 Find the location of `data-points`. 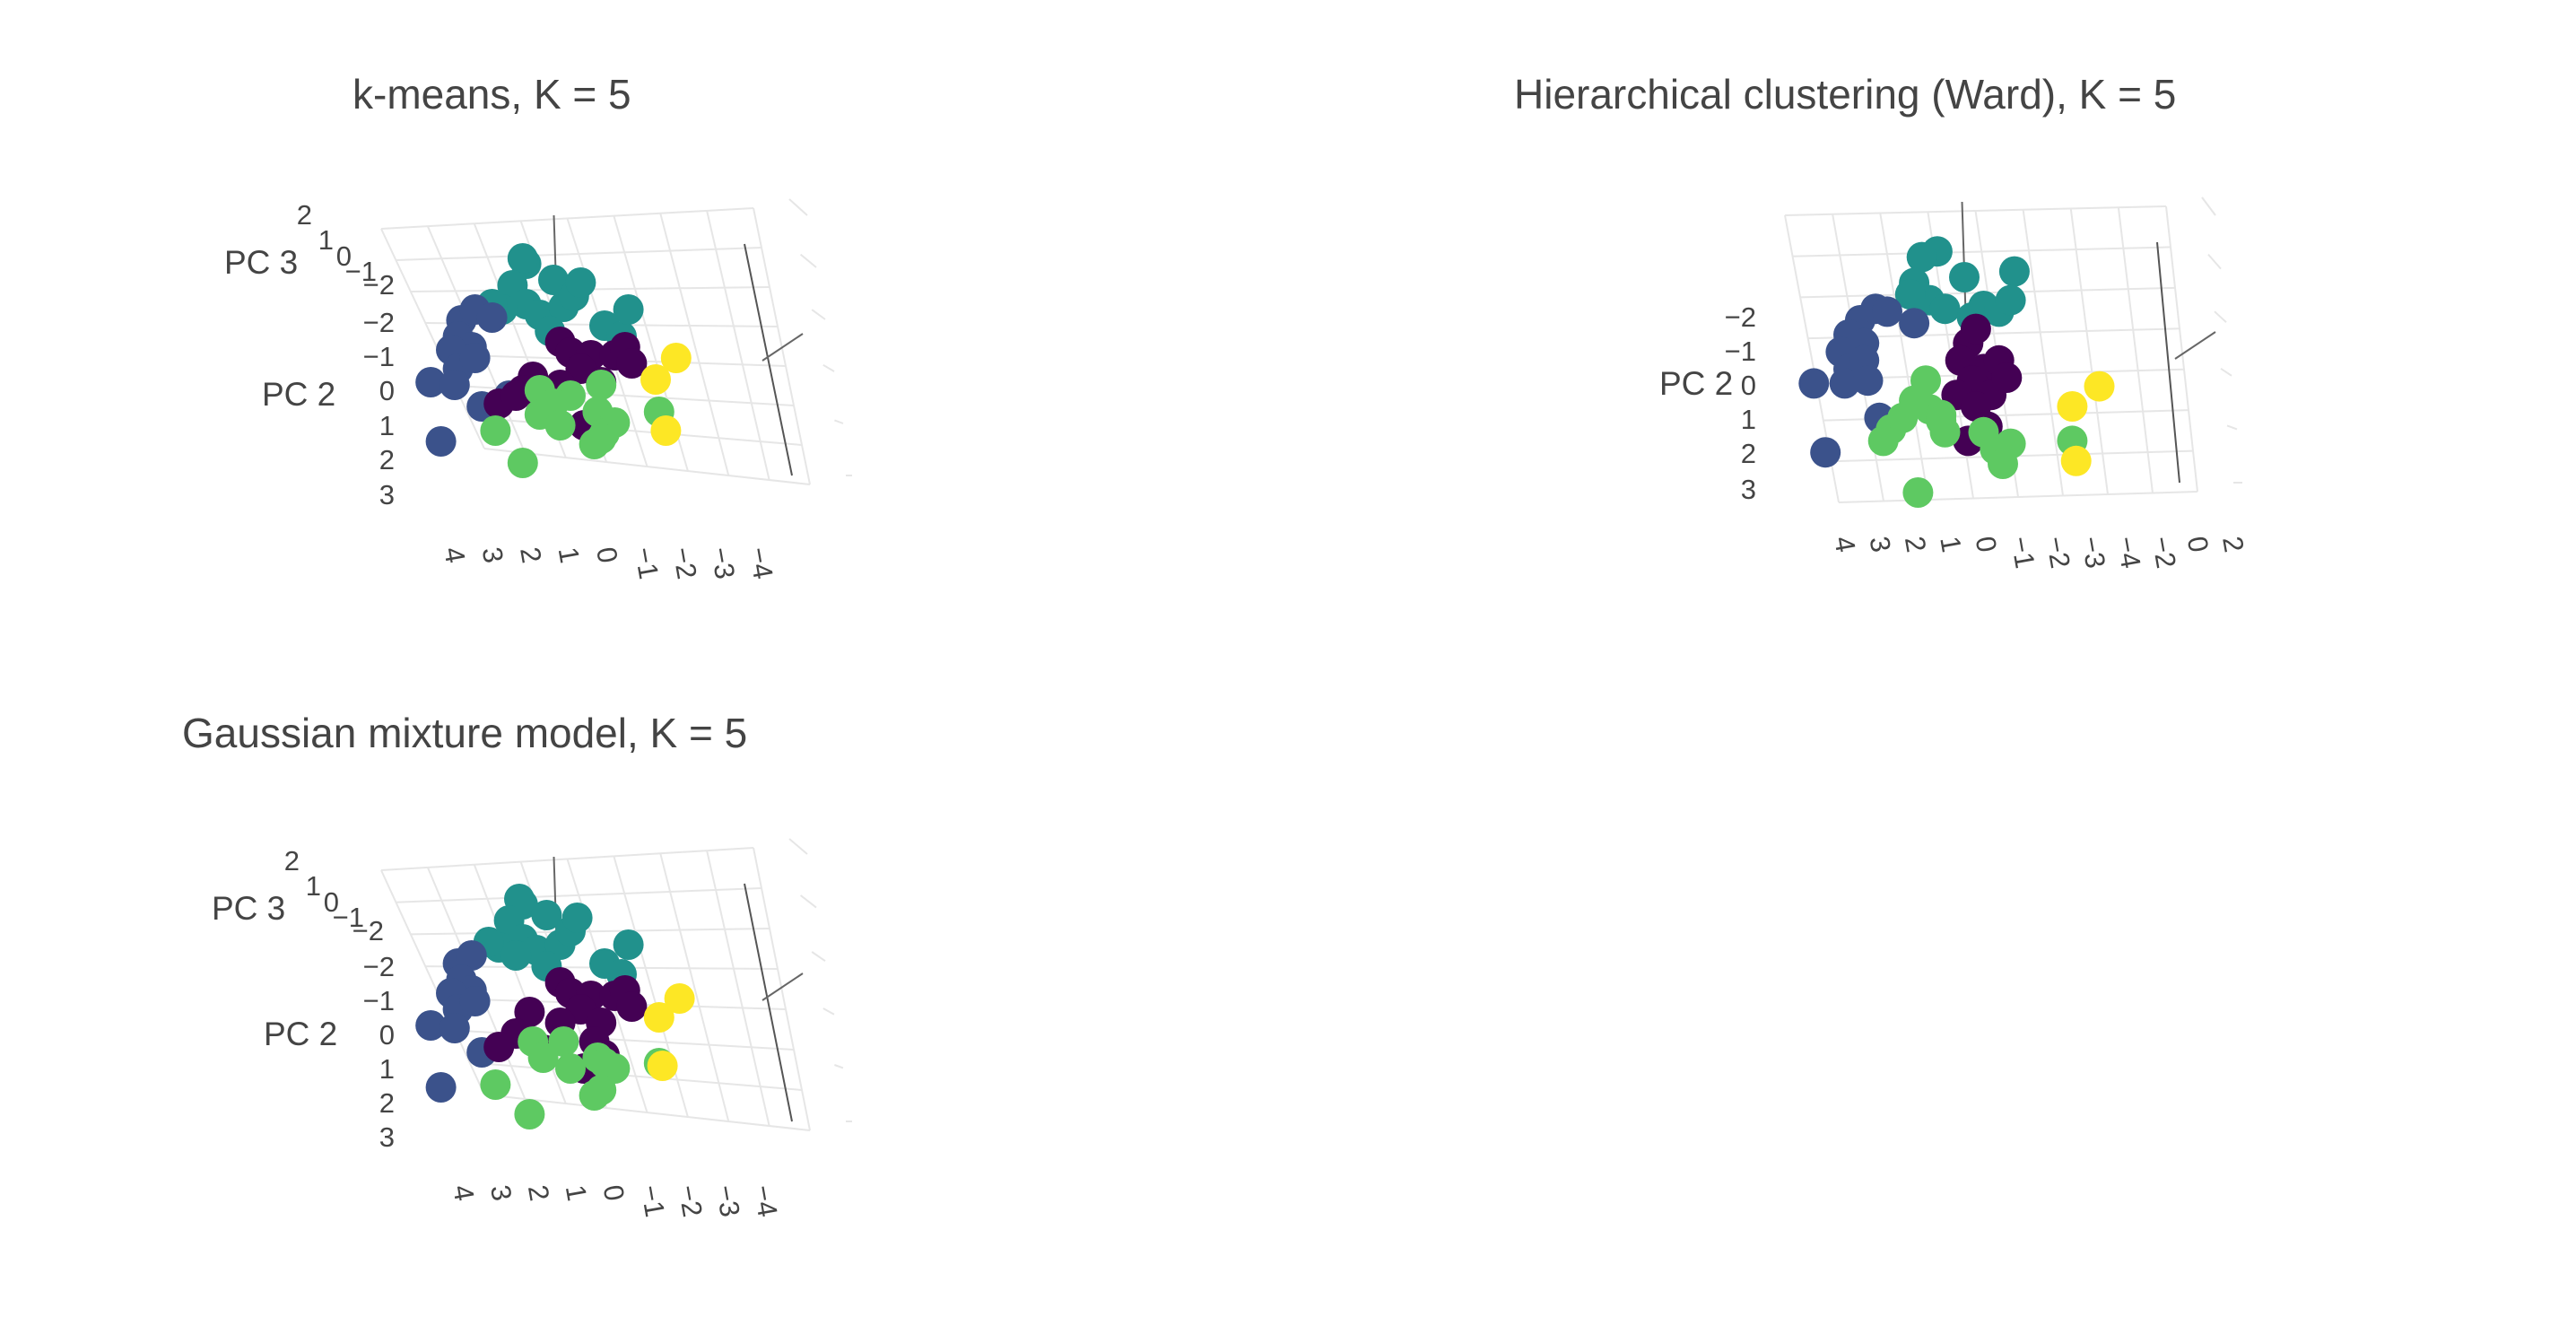

data-points is located at coordinates (555, 1006).